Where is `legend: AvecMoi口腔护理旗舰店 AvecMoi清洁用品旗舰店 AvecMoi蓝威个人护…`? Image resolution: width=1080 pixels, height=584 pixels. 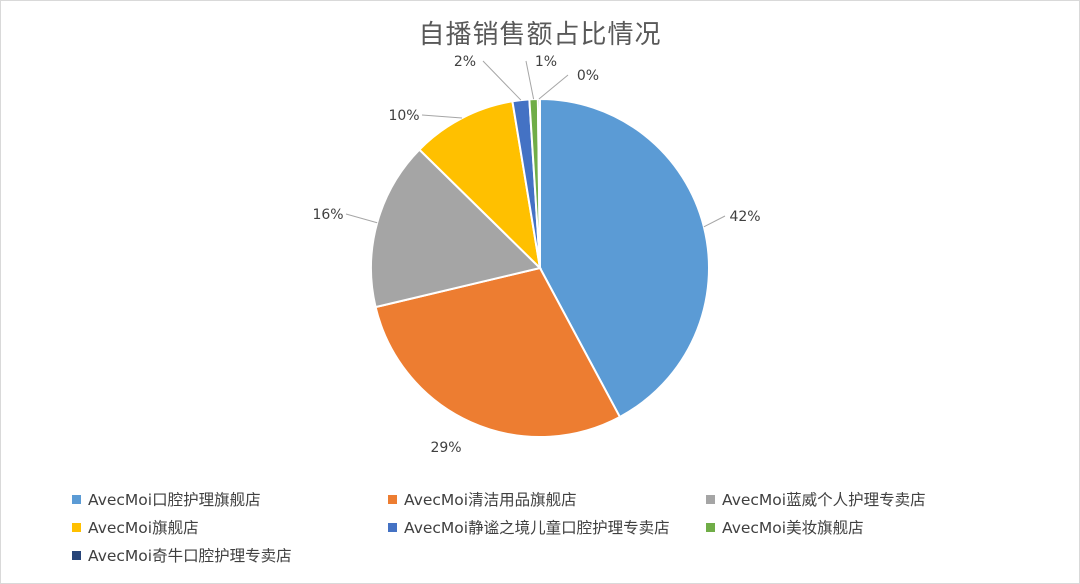 legend: AvecMoi口腔护理旗舰店 AvecMoi清洁用品旗舰店 AvecMoi蓝威个人护… is located at coordinates (552, 527).